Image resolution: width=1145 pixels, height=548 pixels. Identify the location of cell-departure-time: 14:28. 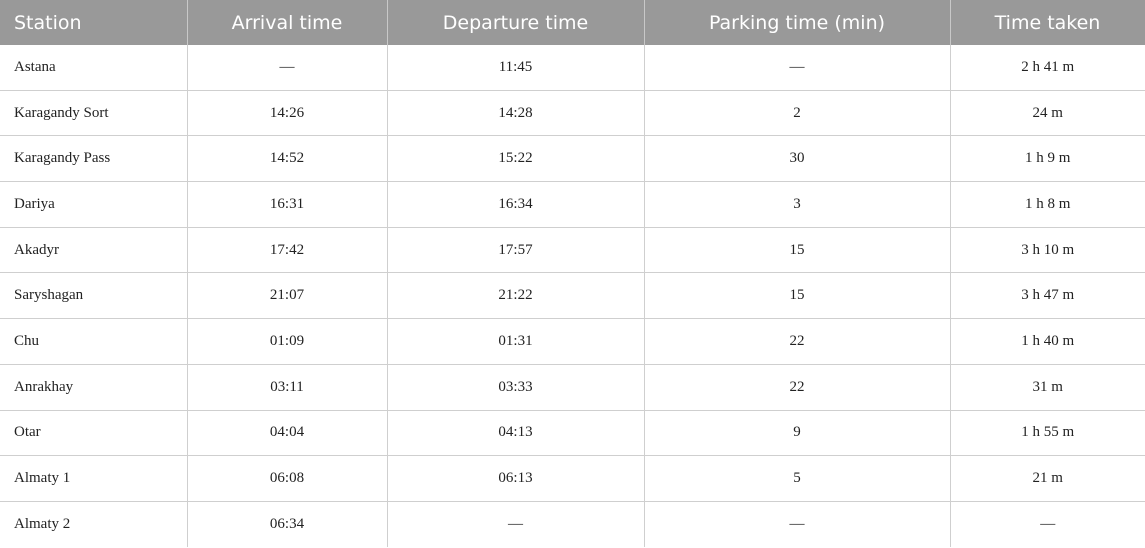
(515, 113).